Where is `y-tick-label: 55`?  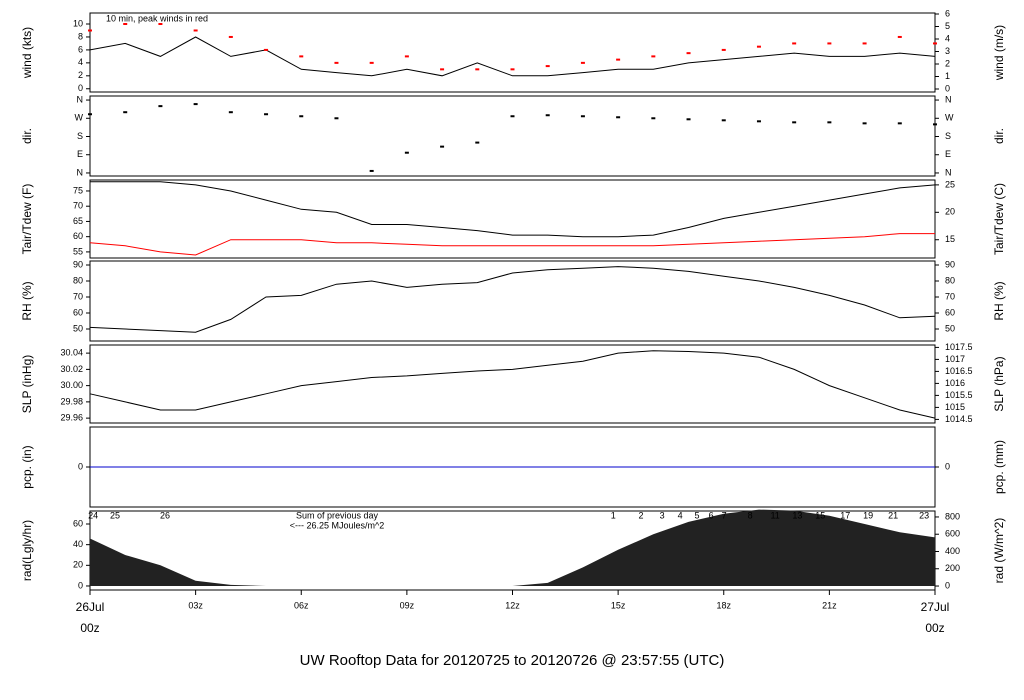
y-tick-label: 55 is located at coordinates (78, 251).